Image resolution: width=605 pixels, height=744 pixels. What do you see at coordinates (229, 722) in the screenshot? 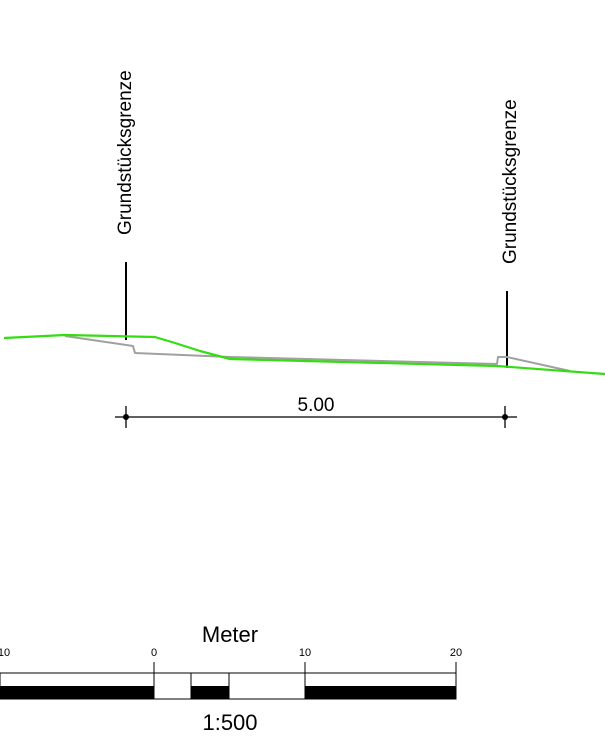
I see `scale-ratio: 1:500` at bounding box center [229, 722].